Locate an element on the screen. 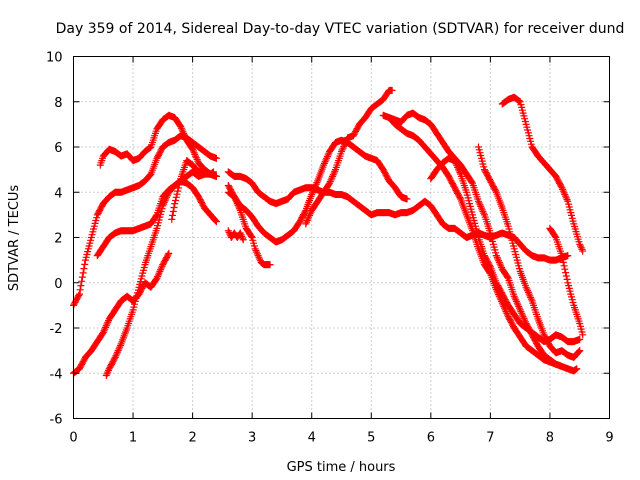  y-tick-label: 10 is located at coordinates (54, 58).